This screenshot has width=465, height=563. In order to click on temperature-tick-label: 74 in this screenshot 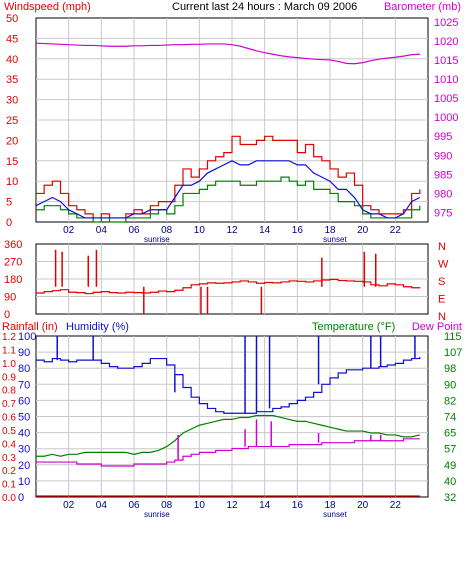, I will do `click(450, 418)`.